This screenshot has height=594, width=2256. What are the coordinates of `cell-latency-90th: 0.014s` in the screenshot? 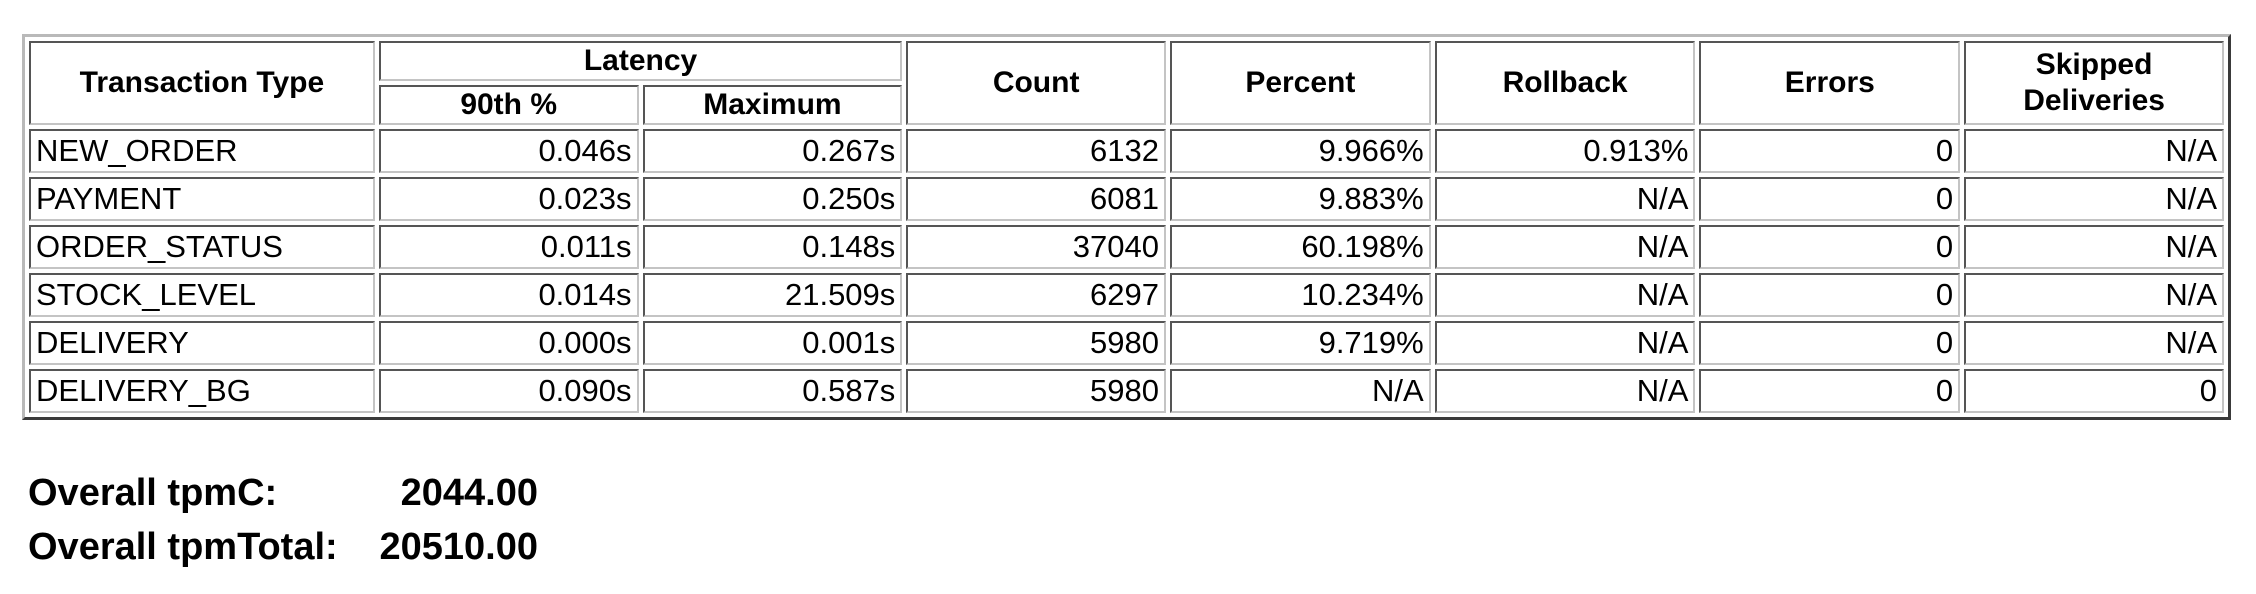 It's located at (508, 295).